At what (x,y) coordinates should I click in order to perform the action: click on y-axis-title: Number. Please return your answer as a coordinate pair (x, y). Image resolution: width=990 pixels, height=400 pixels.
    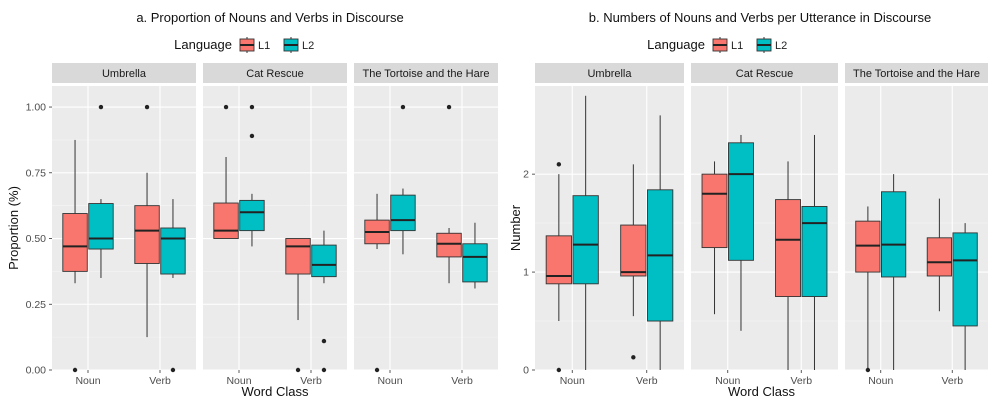
    Looking at the image, I should click on (515, 227).